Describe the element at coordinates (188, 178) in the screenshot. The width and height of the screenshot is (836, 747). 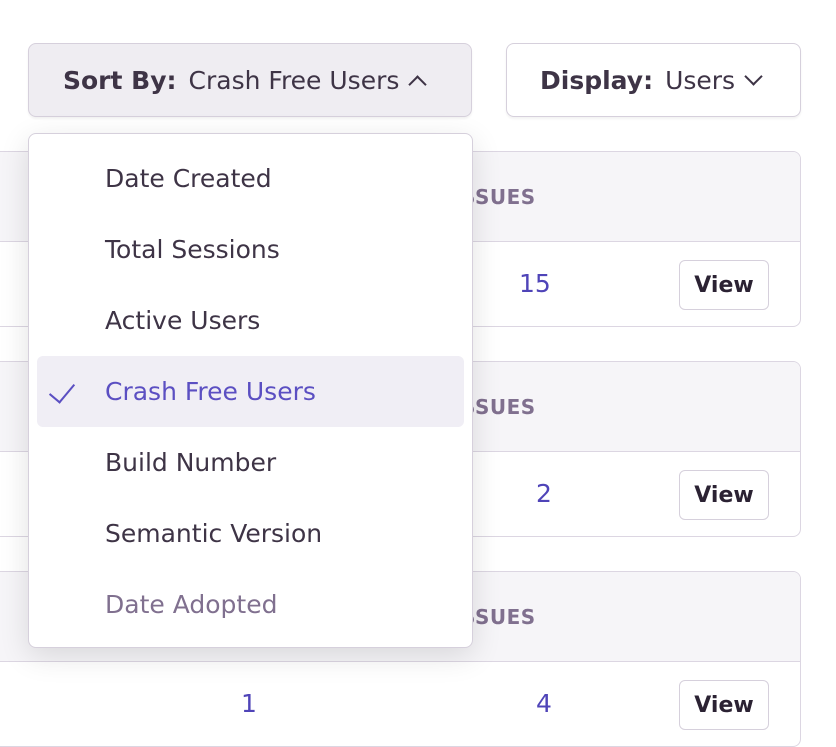
I see `menu-item-label: Date Created` at that location.